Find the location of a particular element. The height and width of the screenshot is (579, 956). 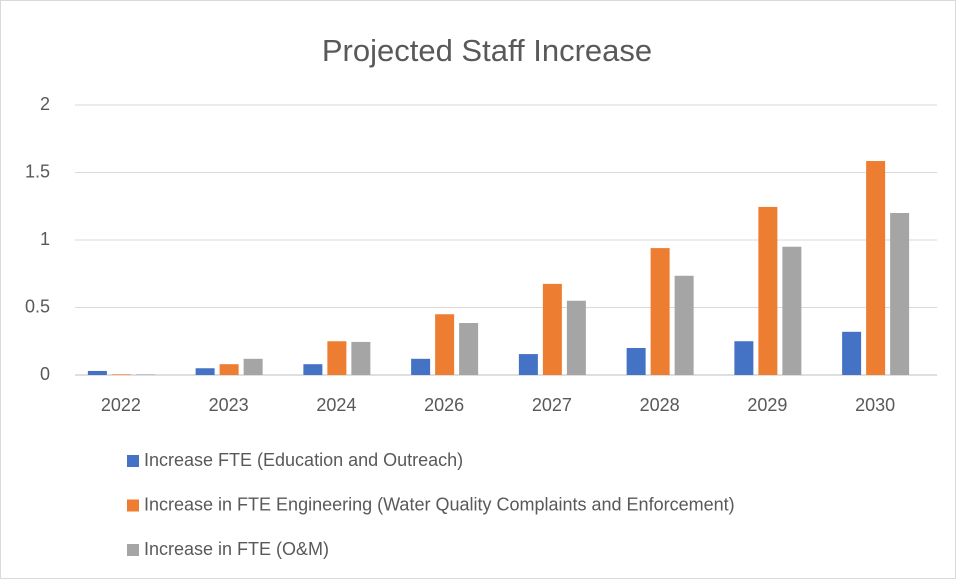

chart-title: Projected Staff Increase is located at coordinates (487, 50).